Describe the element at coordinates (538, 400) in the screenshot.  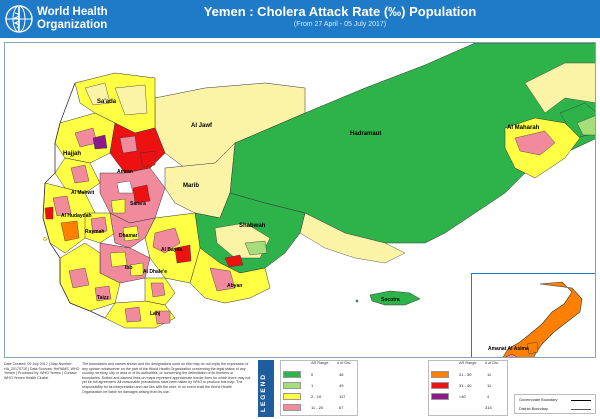
I see `governorate-boundary-label: Governorate Boundary` at that location.